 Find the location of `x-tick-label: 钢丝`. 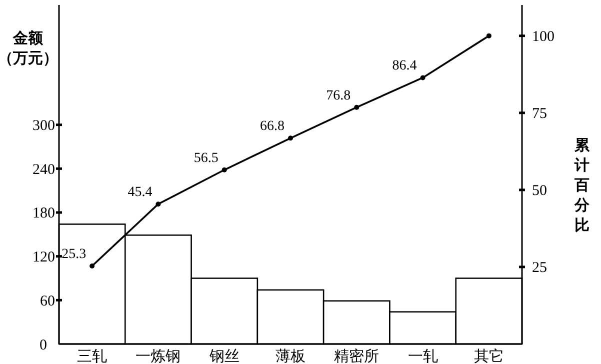

x-tick-label: 钢丝 is located at coordinates (224, 356).